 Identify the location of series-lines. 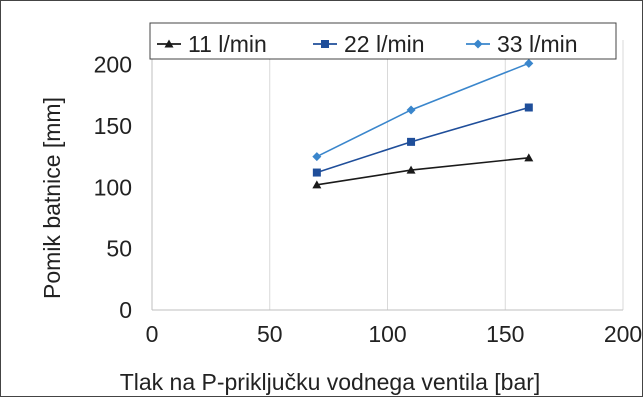
(423, 123).